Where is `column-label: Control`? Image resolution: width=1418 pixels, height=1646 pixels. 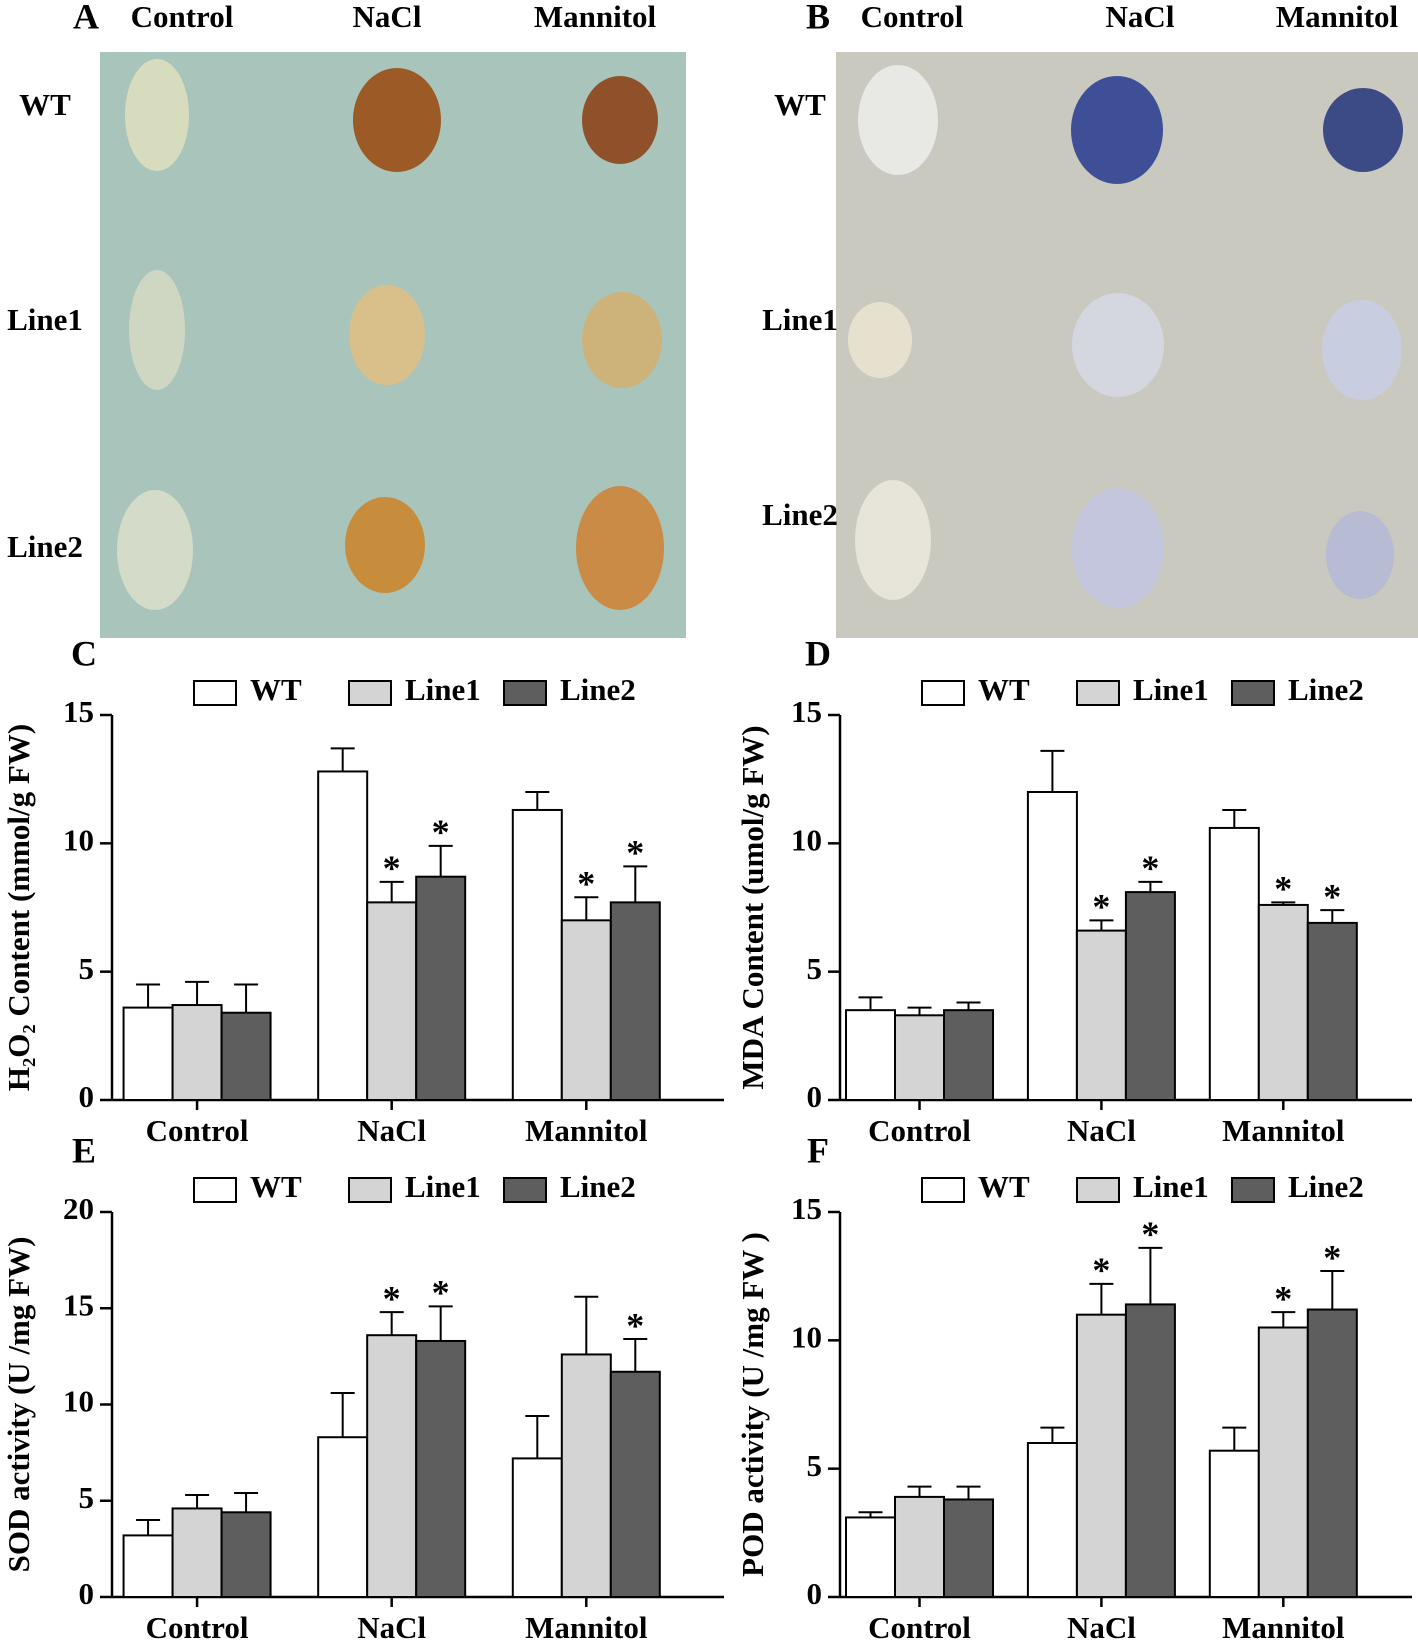 column-label: Control is located at coordinates (182, 17).